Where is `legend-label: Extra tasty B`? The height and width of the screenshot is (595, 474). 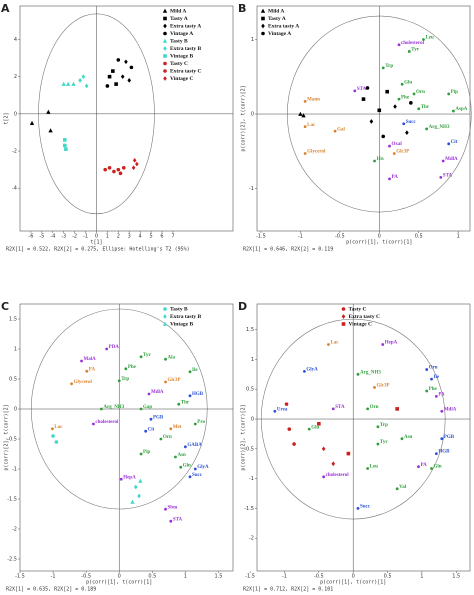 legend-label: Extra tasty B is located at coordinates (185, 49).